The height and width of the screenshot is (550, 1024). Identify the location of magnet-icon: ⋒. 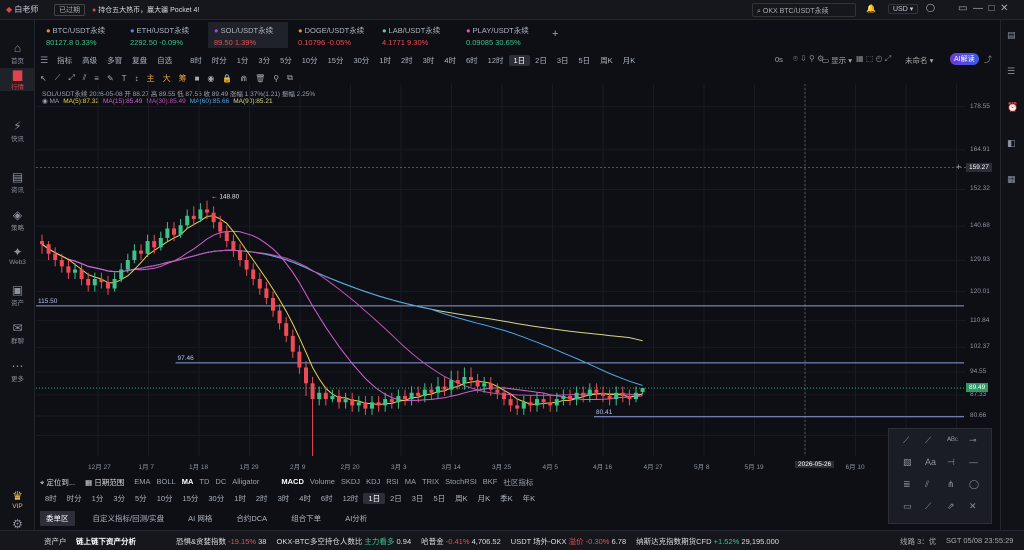
(244, 78).